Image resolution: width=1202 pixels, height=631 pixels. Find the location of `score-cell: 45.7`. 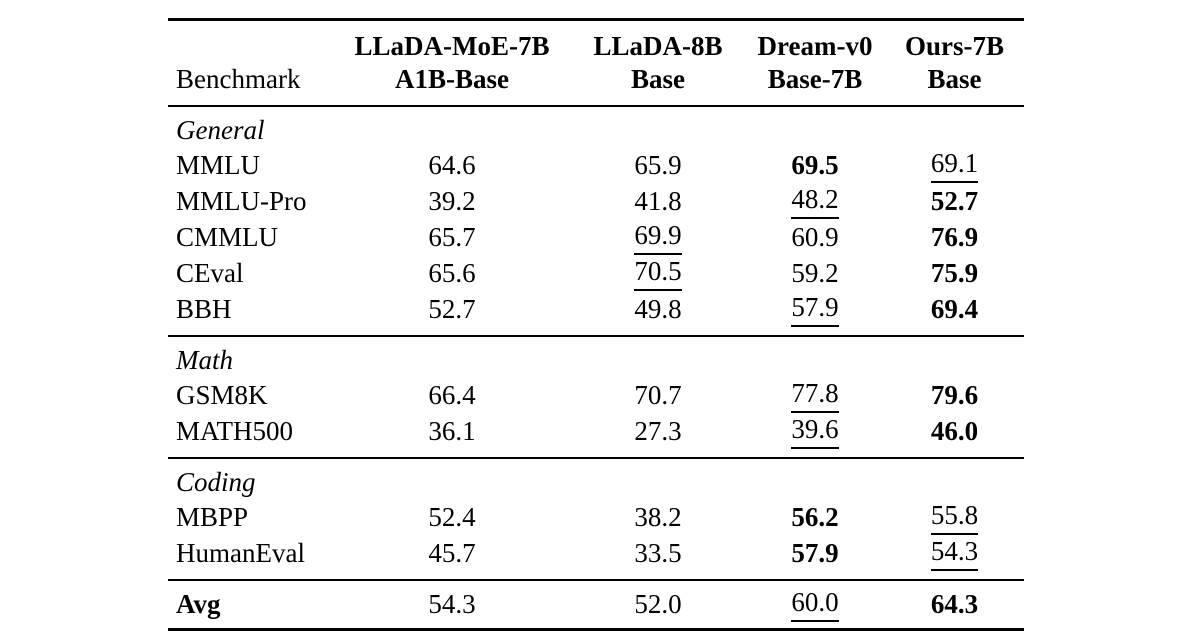

score-cell: 45.7 is located at coordinates (452, 552).